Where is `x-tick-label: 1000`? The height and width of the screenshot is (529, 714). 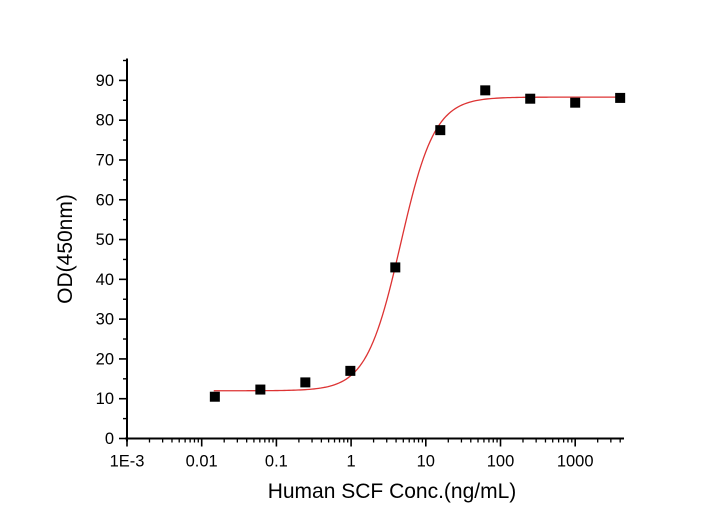 x-tick-label: 1000 is located at coordinates (575, 462).